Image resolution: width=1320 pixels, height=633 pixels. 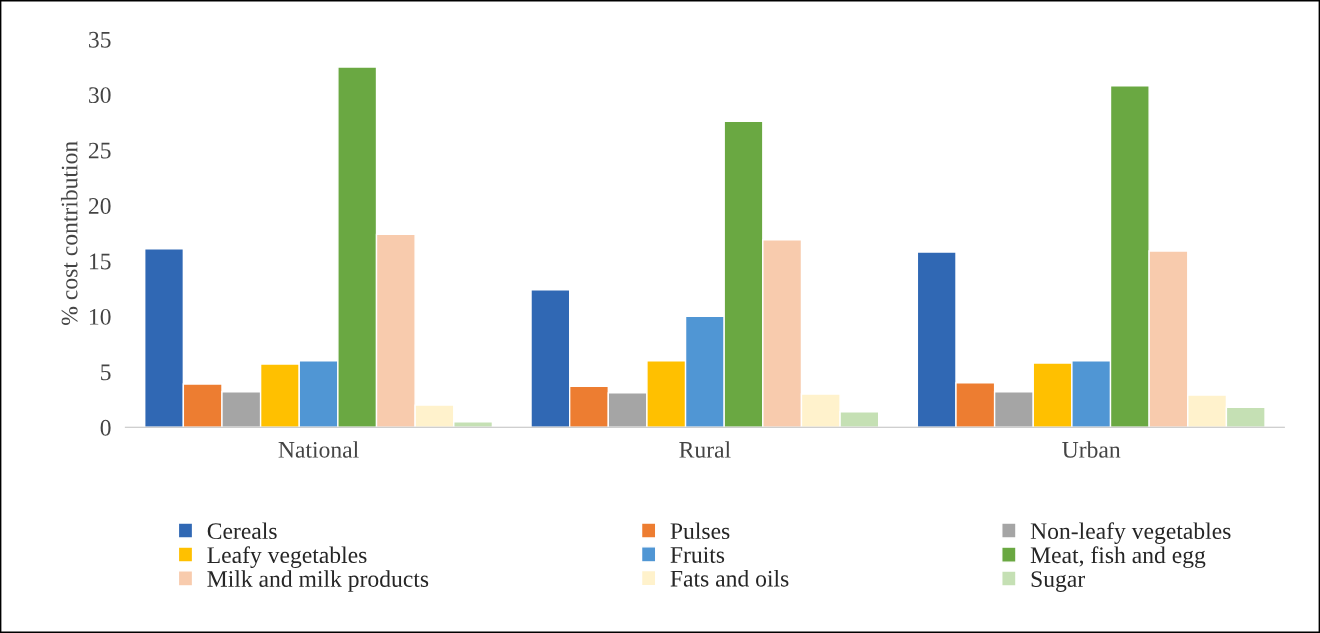 What do you see at coordinates (705, 449) in the screenshot?
I see `x-tick-label: Rural` at bounding box center [705, 449].